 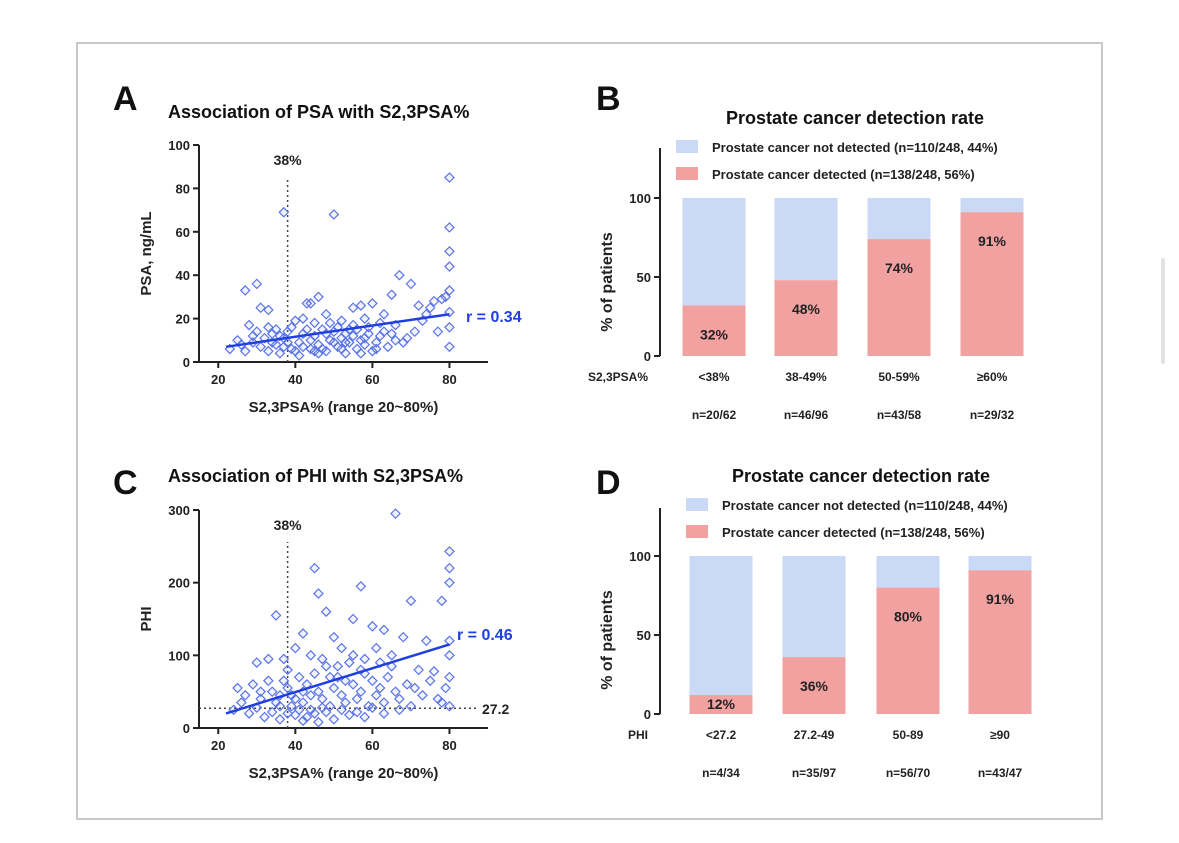 What do you see at coordinates (146, 253) in the screenshot?
I see `panel-a-y-axis-label: PSA, ng/mL` at bounding box center [146, 253].